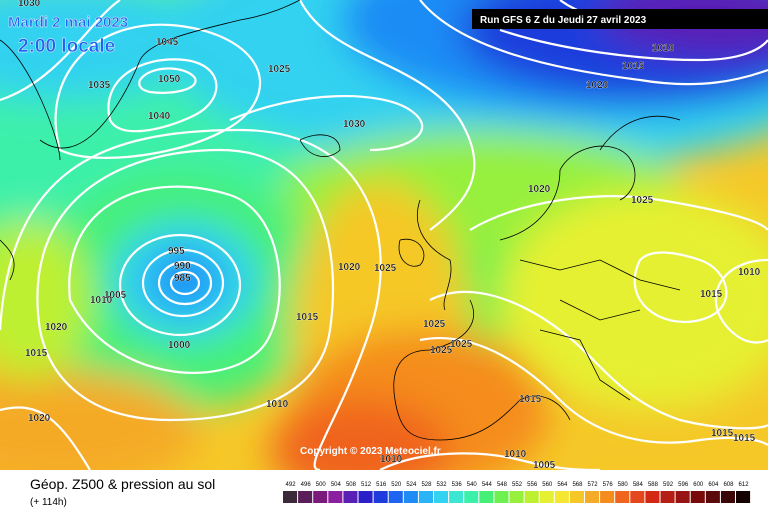 Image resolution: width=768 pixels, height=512 pixels. I want to click on scale-label: 516, so click(381, 485).